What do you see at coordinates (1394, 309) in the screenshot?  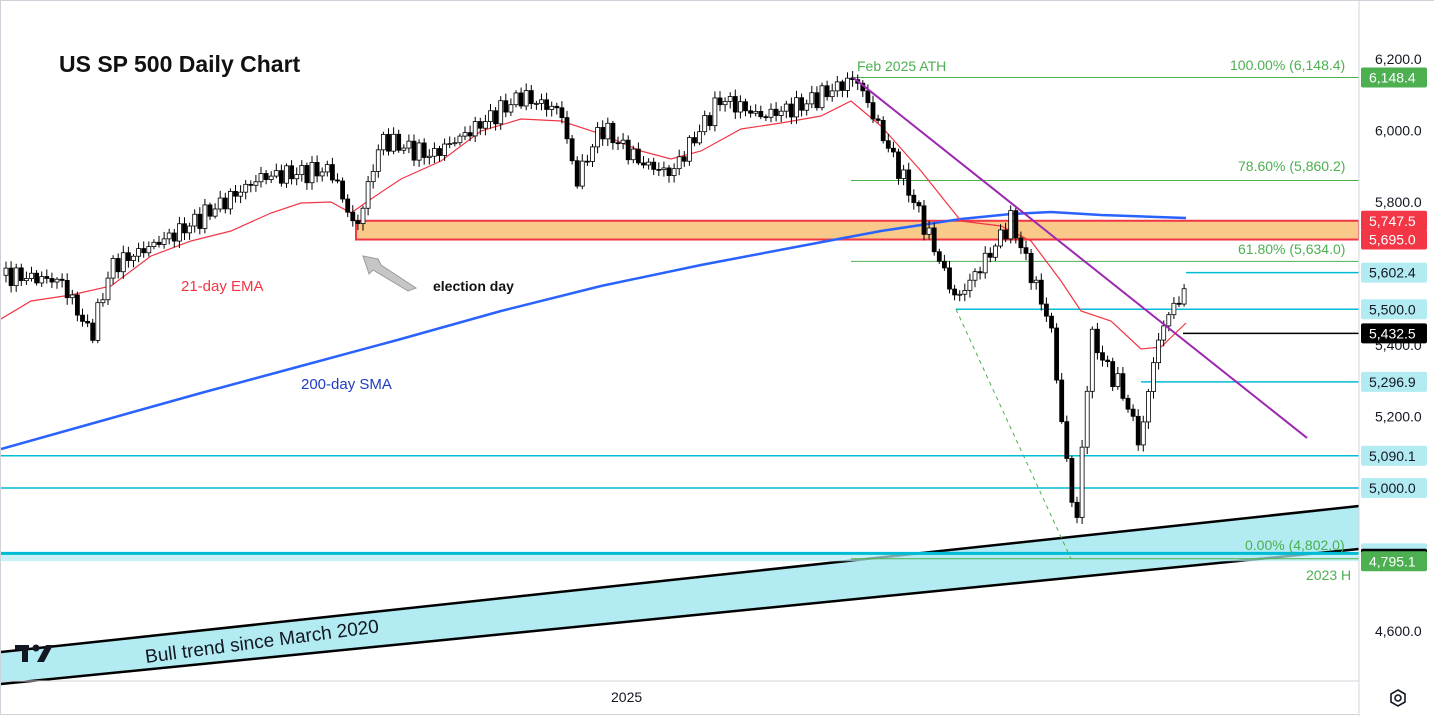 I see `price-tag: 5,500.0` at bounding box center [1394, 309].